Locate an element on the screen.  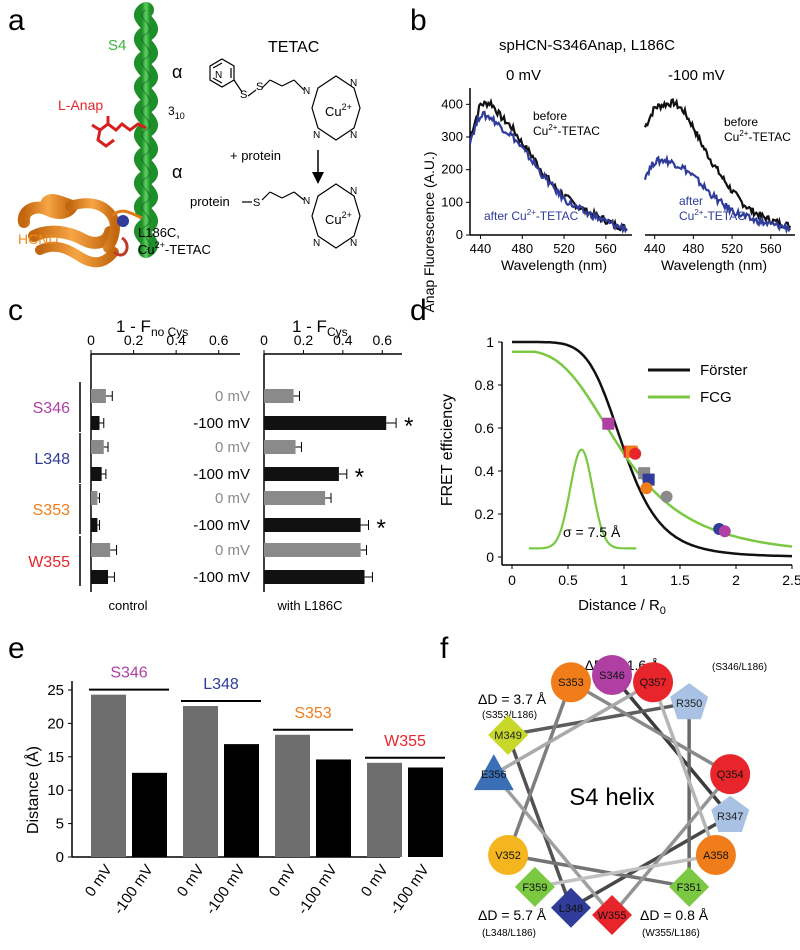
helix-310-label: 310 is located at coordinates (176, 112).